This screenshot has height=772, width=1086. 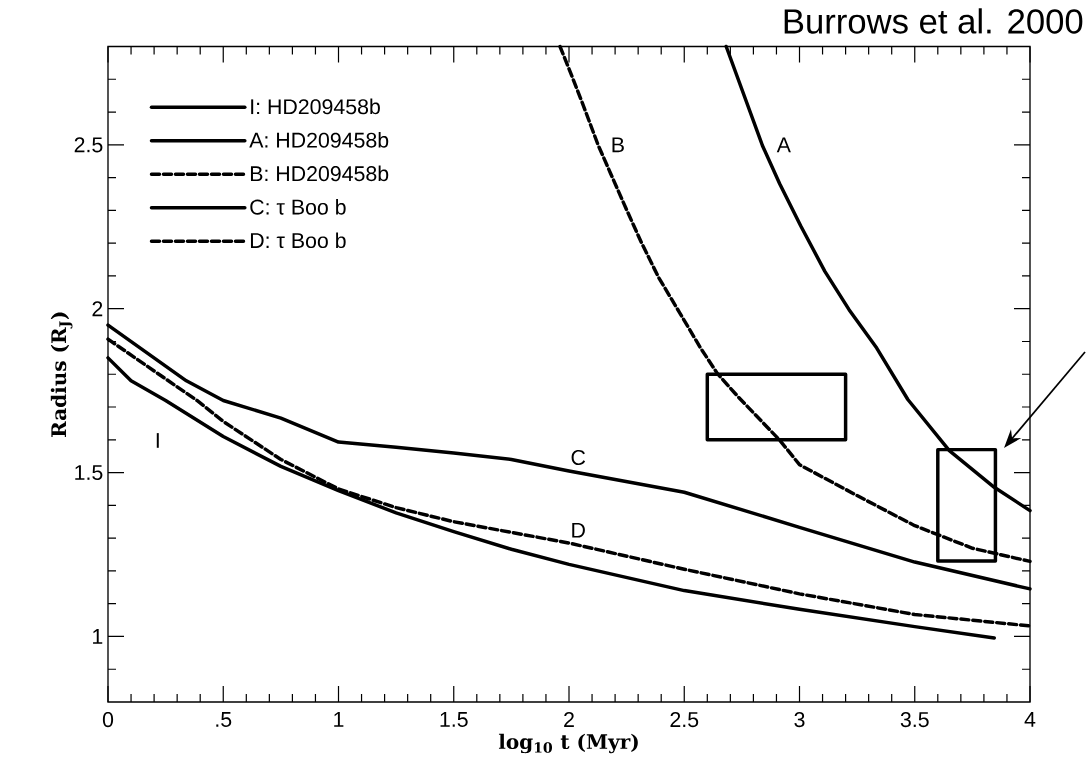 I want to click on annotation: D, so click(x=578, y=530).